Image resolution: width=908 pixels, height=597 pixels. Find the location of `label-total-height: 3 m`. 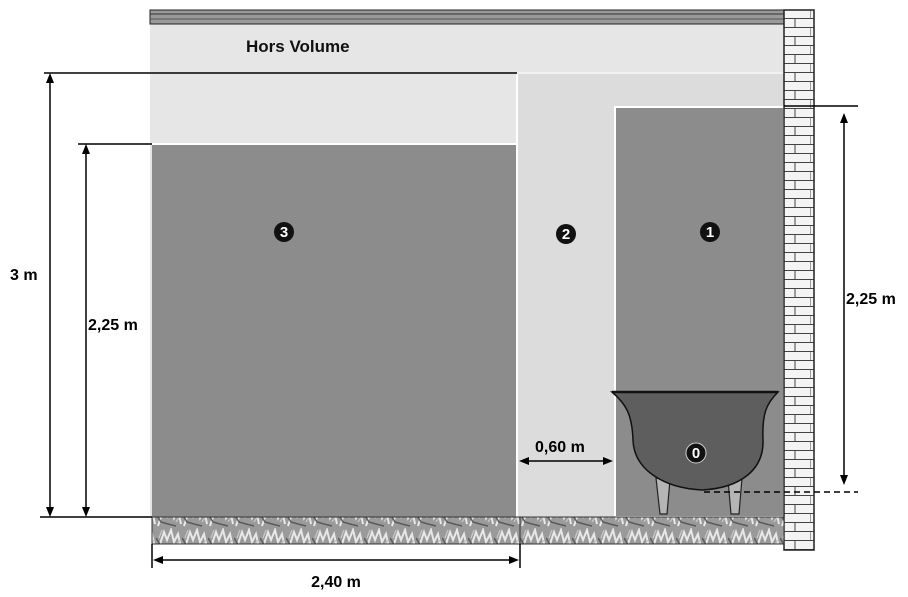

label-total-height: 3 m is located at coordinates (24, 275).